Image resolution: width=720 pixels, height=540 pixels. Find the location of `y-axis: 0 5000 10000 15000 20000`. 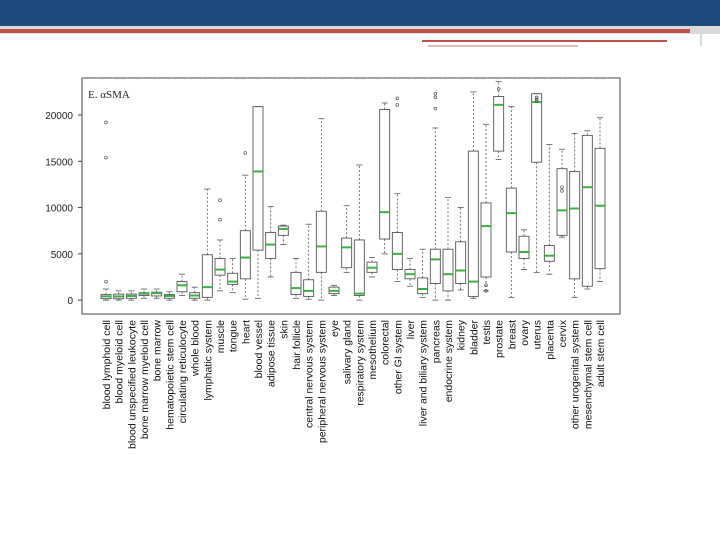

y-axis: 0 5000 10000 15000 20000 is located at coordinates (63, 209).